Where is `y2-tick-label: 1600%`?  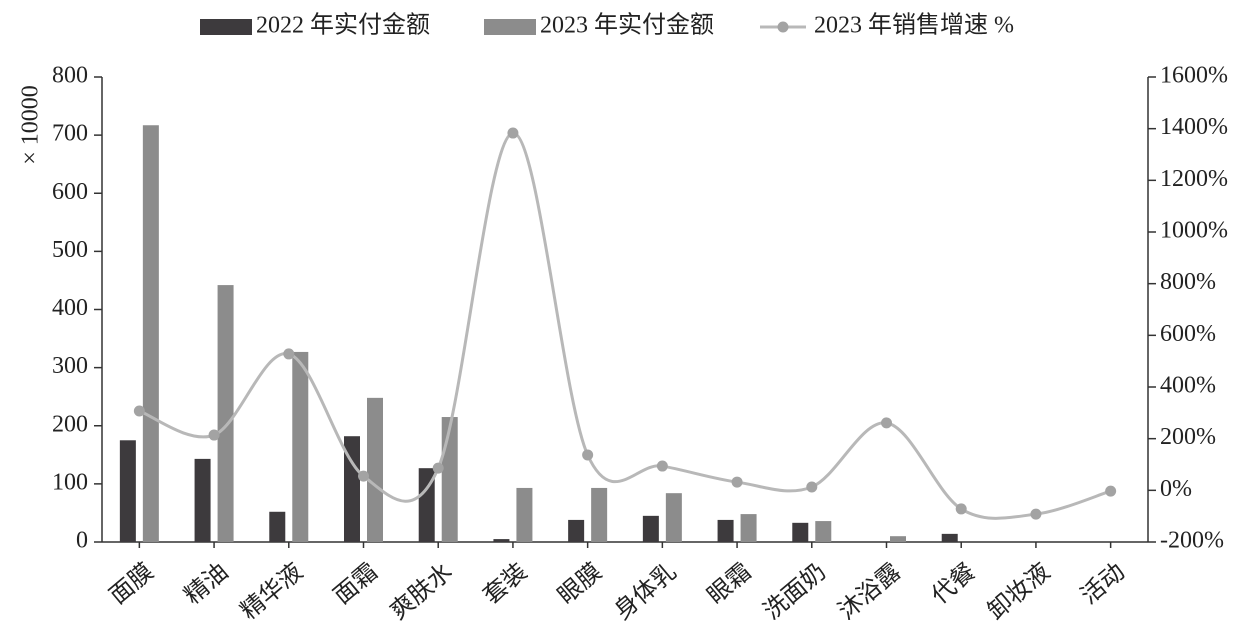
y2-tick-label: 1600% is located at coordinates (1194, 76).